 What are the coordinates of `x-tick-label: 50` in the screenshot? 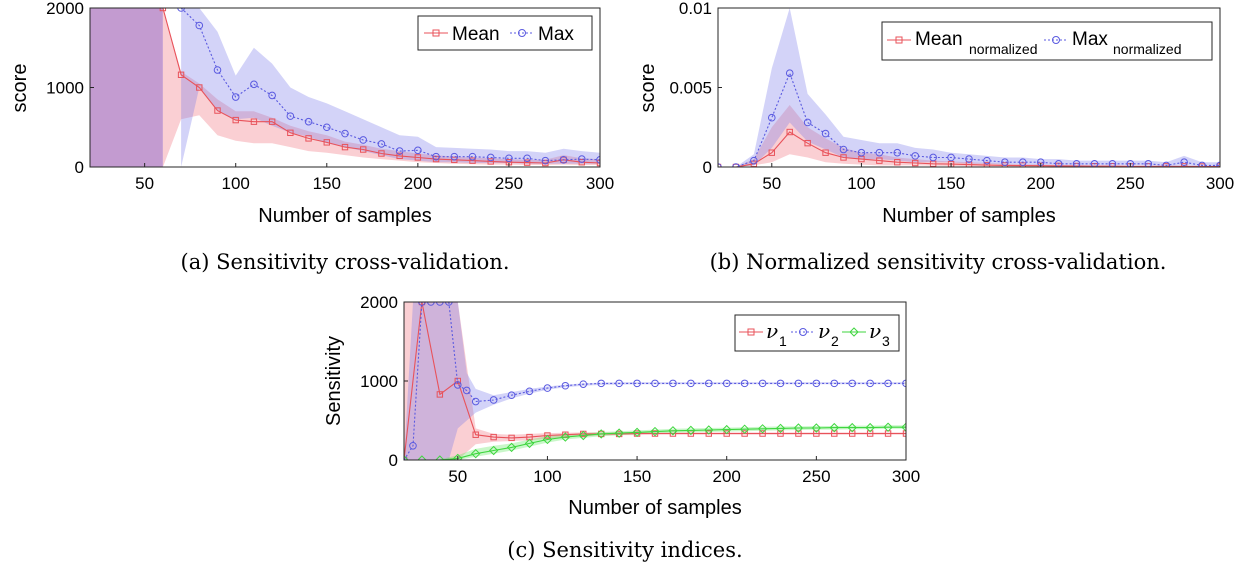 It's located at (144, 183).